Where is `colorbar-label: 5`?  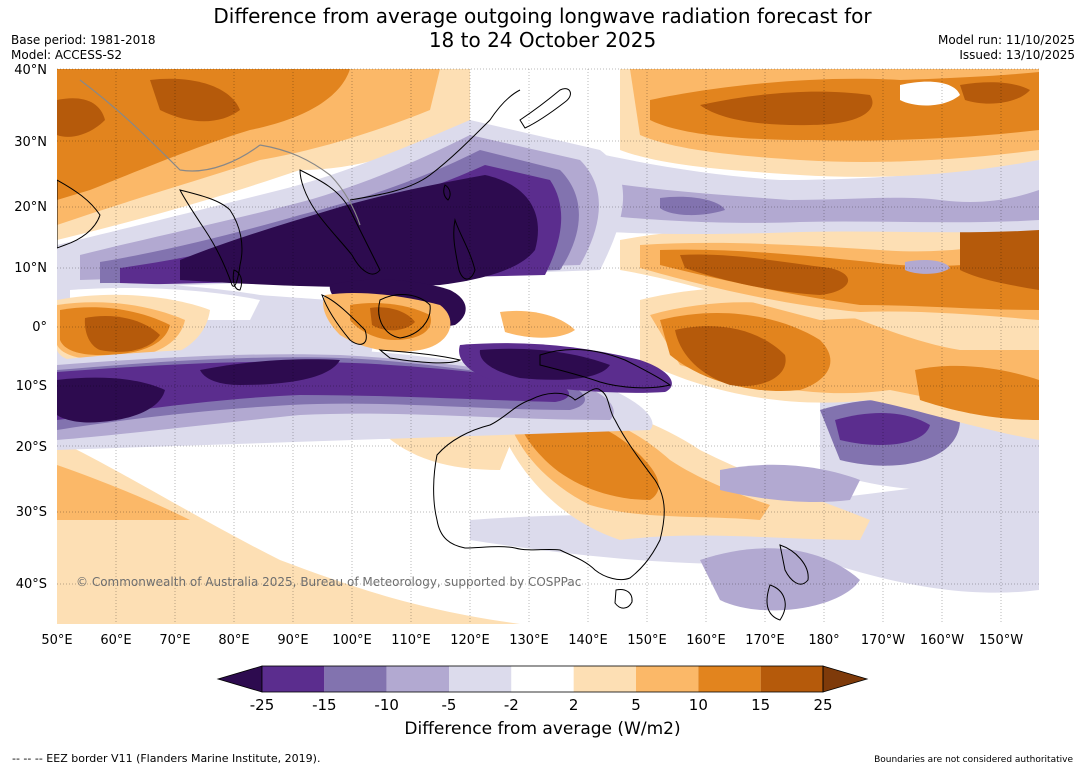 colorbar-label: 5 is located at coordinates (636, 705).